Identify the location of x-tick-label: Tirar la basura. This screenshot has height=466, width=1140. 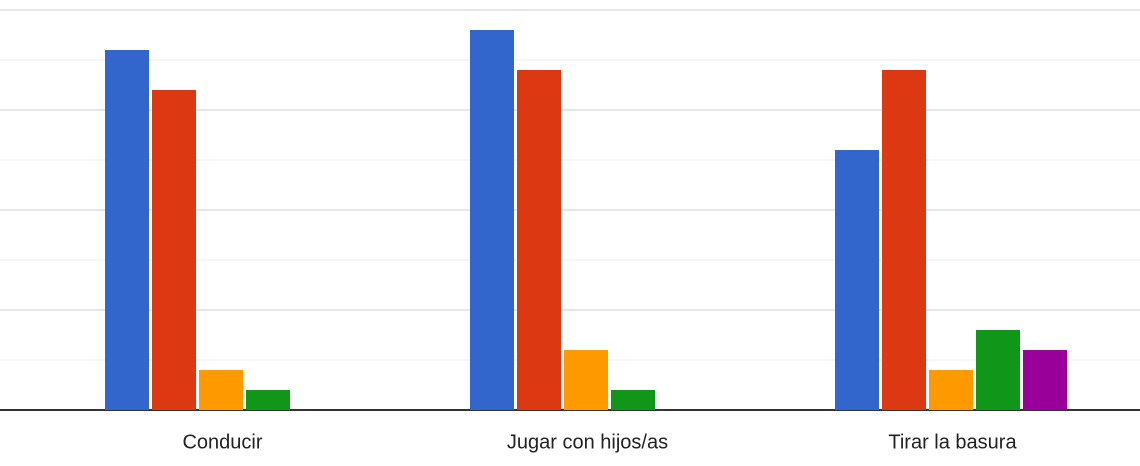
(952, 442).